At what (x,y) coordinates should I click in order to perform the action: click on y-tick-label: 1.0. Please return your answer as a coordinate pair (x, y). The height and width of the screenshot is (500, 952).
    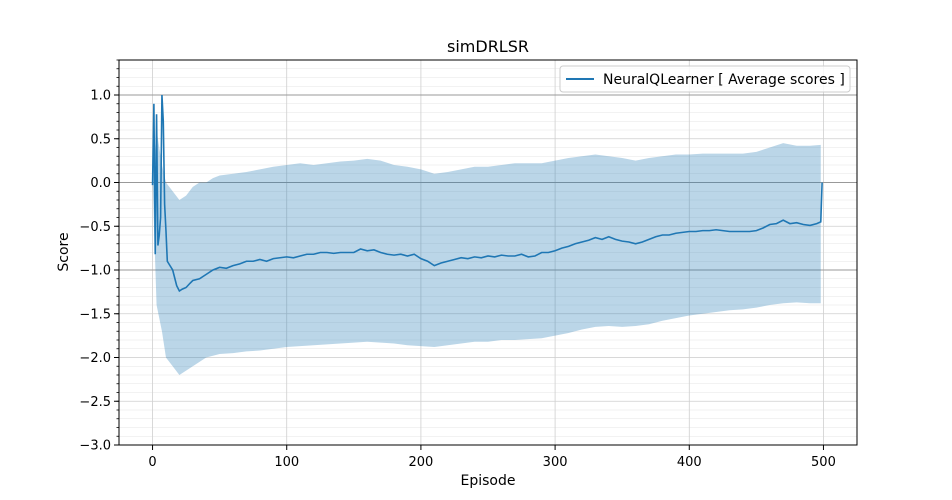
    Looking at the image, I should click on (100, 96).